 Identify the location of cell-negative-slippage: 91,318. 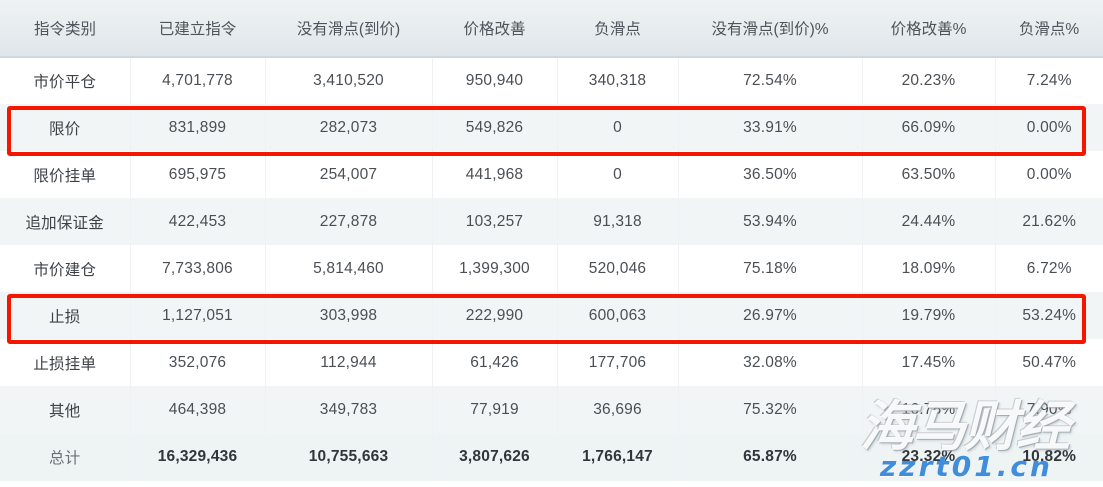
(618, 221).